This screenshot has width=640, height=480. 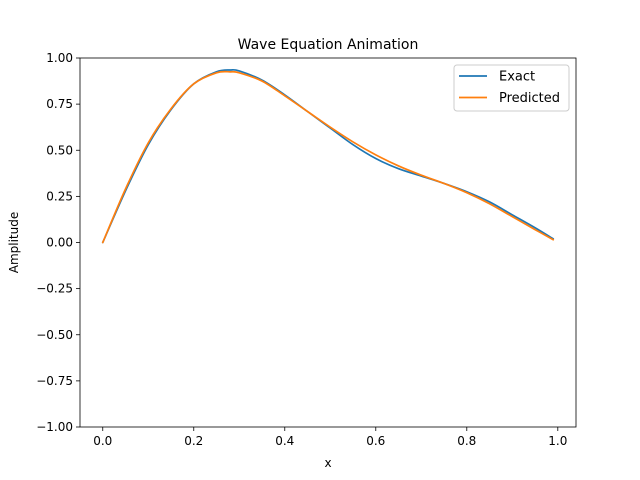 What do you see at coordinates (54, 289) in the screenshot?
I see `y-tick-label: −0.25` at bounding box center [54, 289].